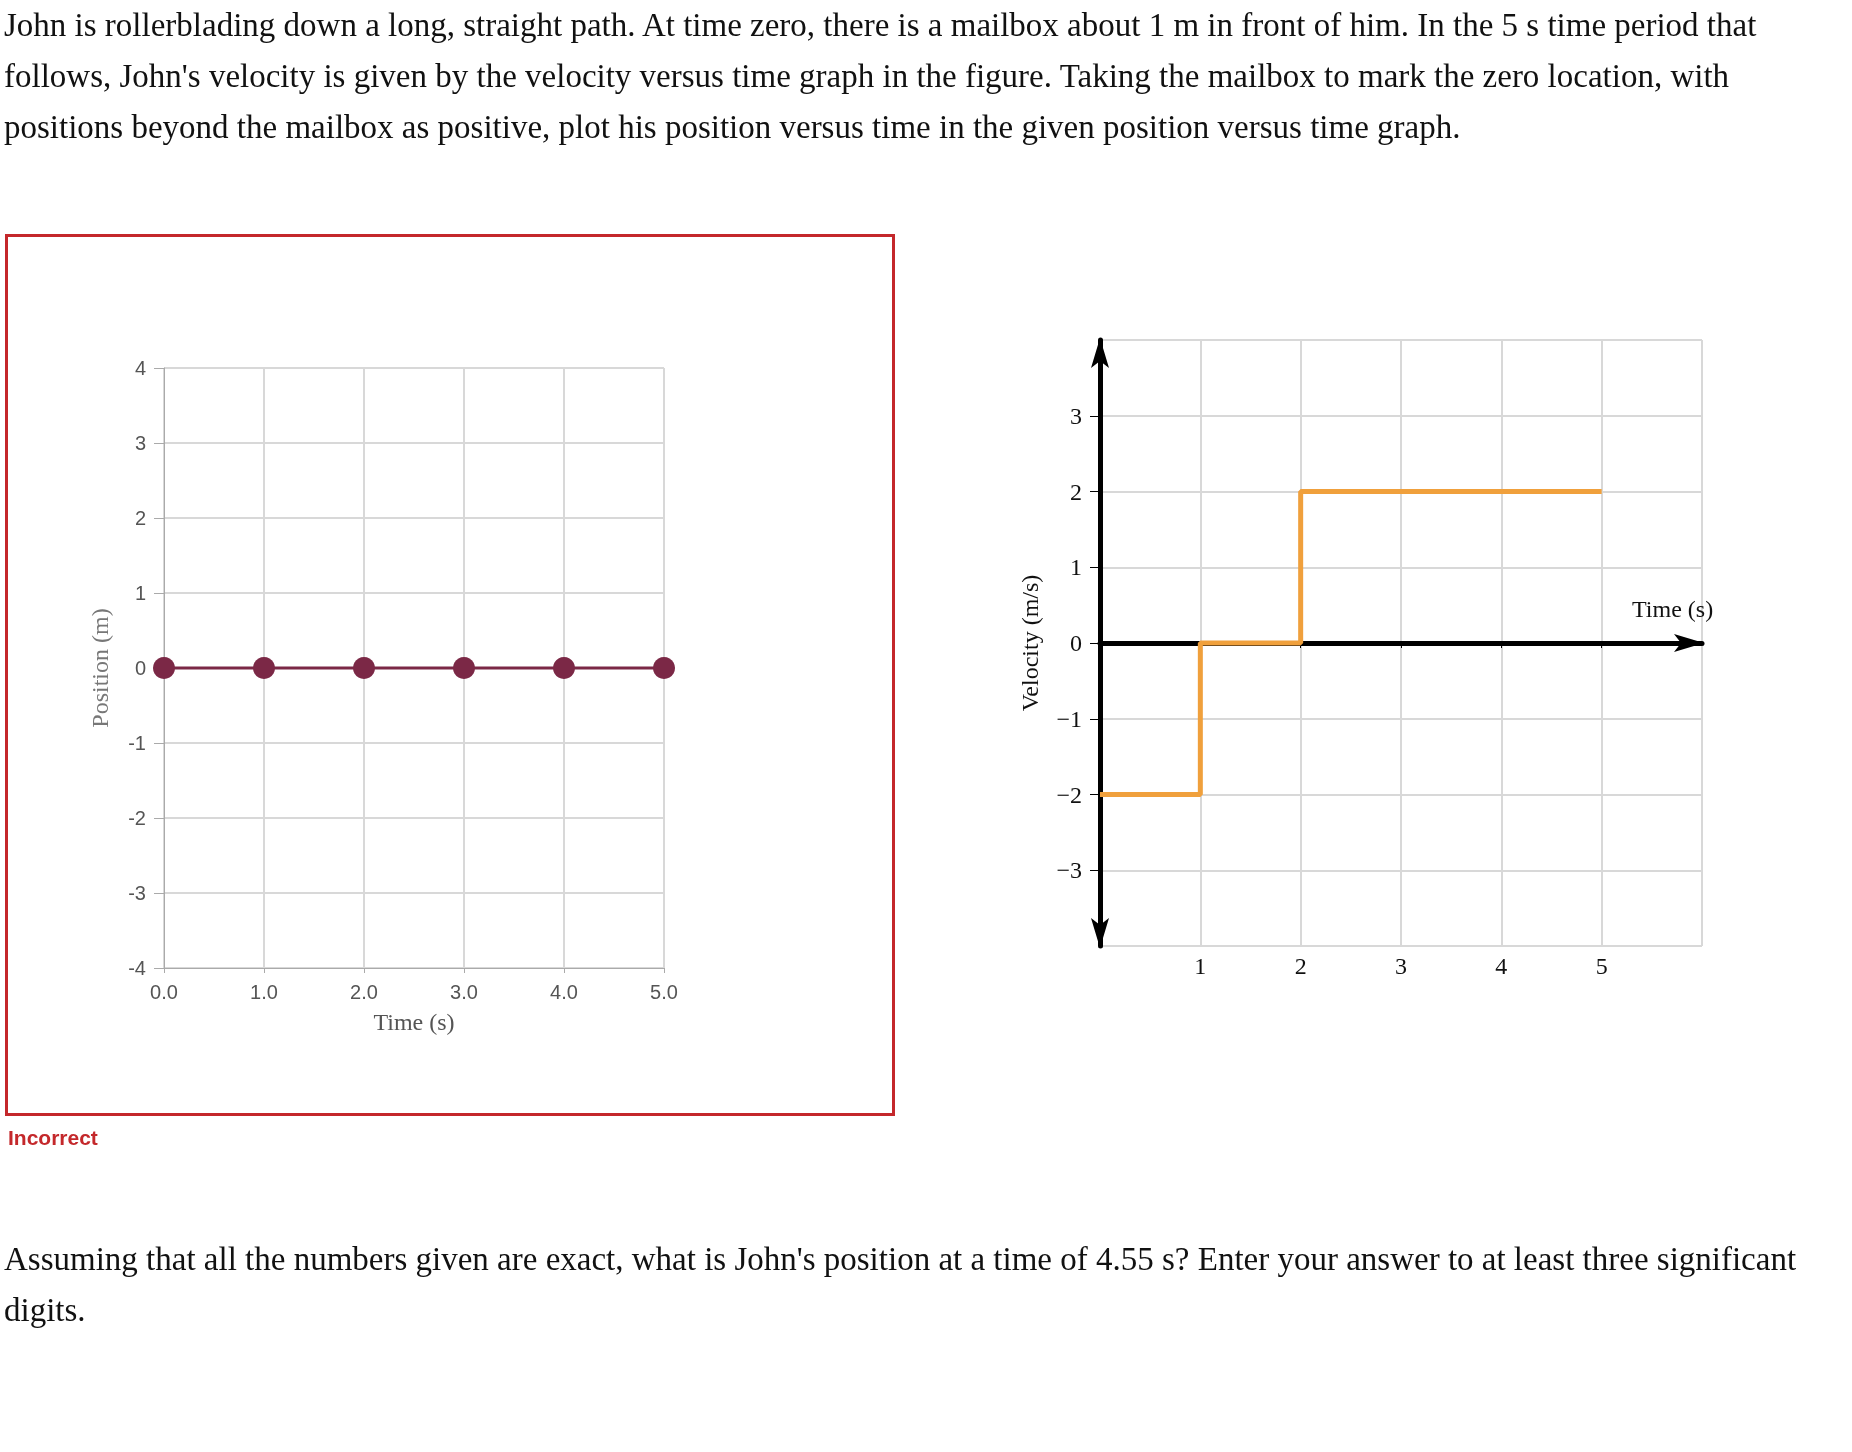  I want to click on x-tick-label: 5.0, so click(664, 992).